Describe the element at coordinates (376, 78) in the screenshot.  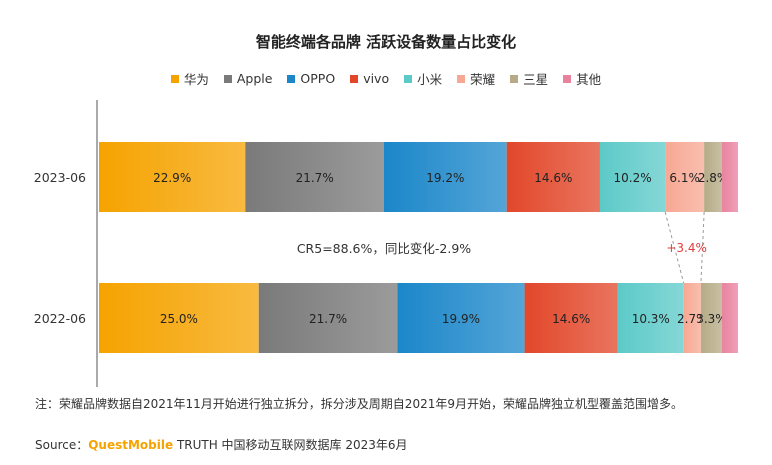
I see `legend-label: vivo` at that location.